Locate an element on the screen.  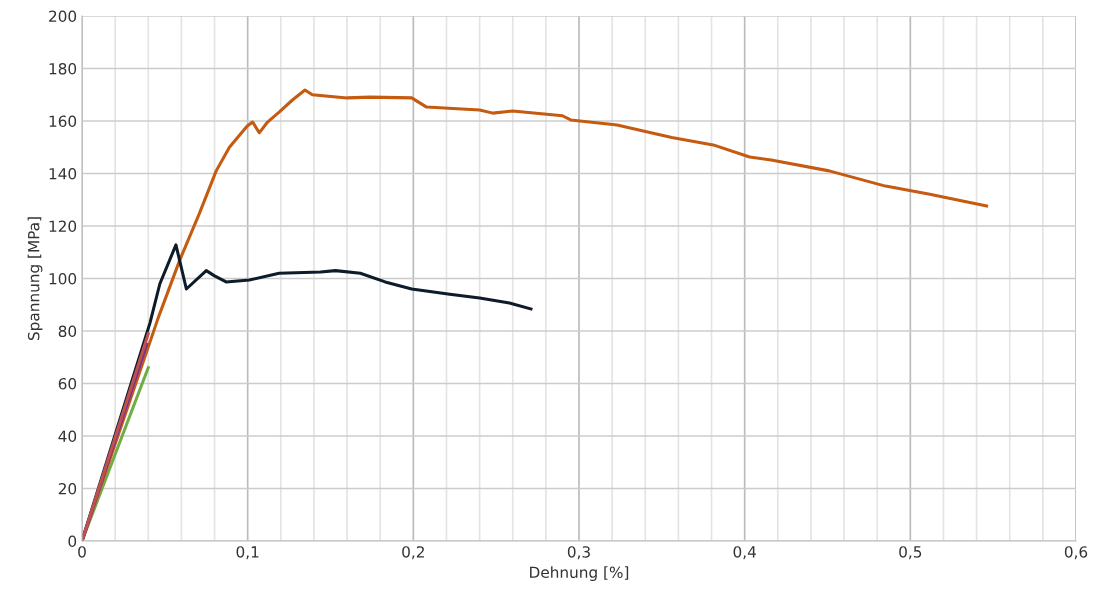
x-tick-label: 0 is located at coordinates (82, 552).